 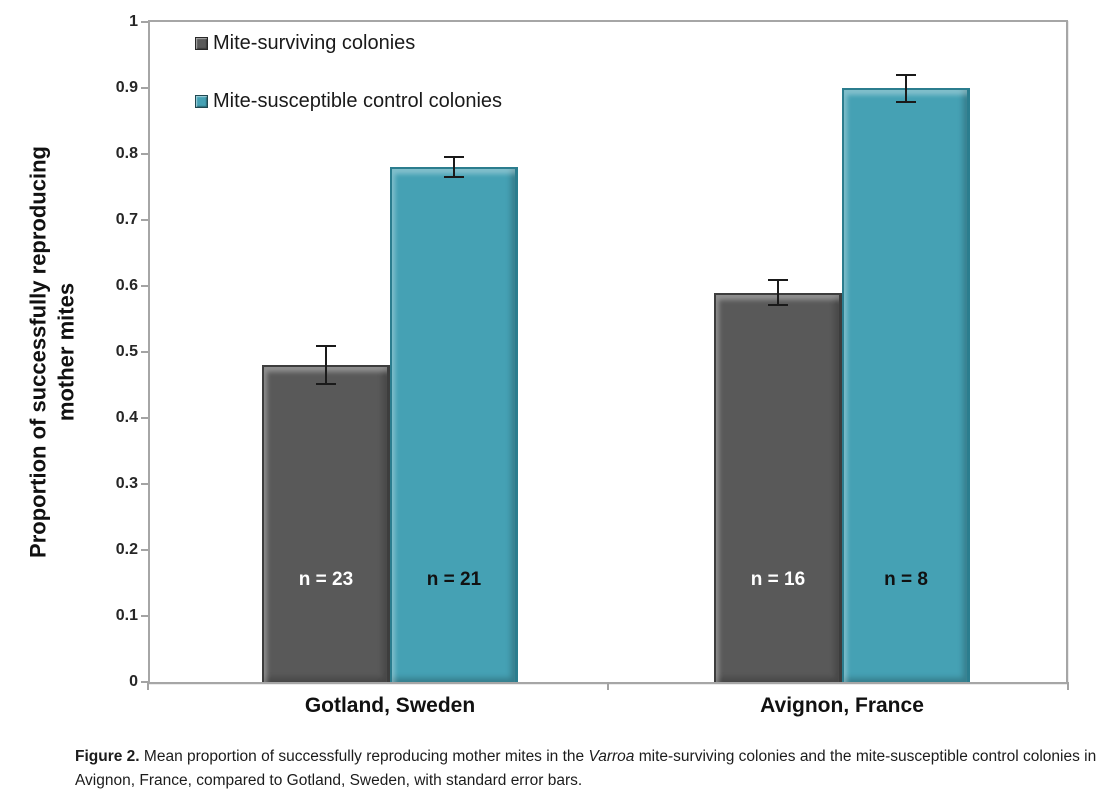 I want to click on legend-label-mite-surviving: Mite-surviving colonies, so click(x=314, y=42).